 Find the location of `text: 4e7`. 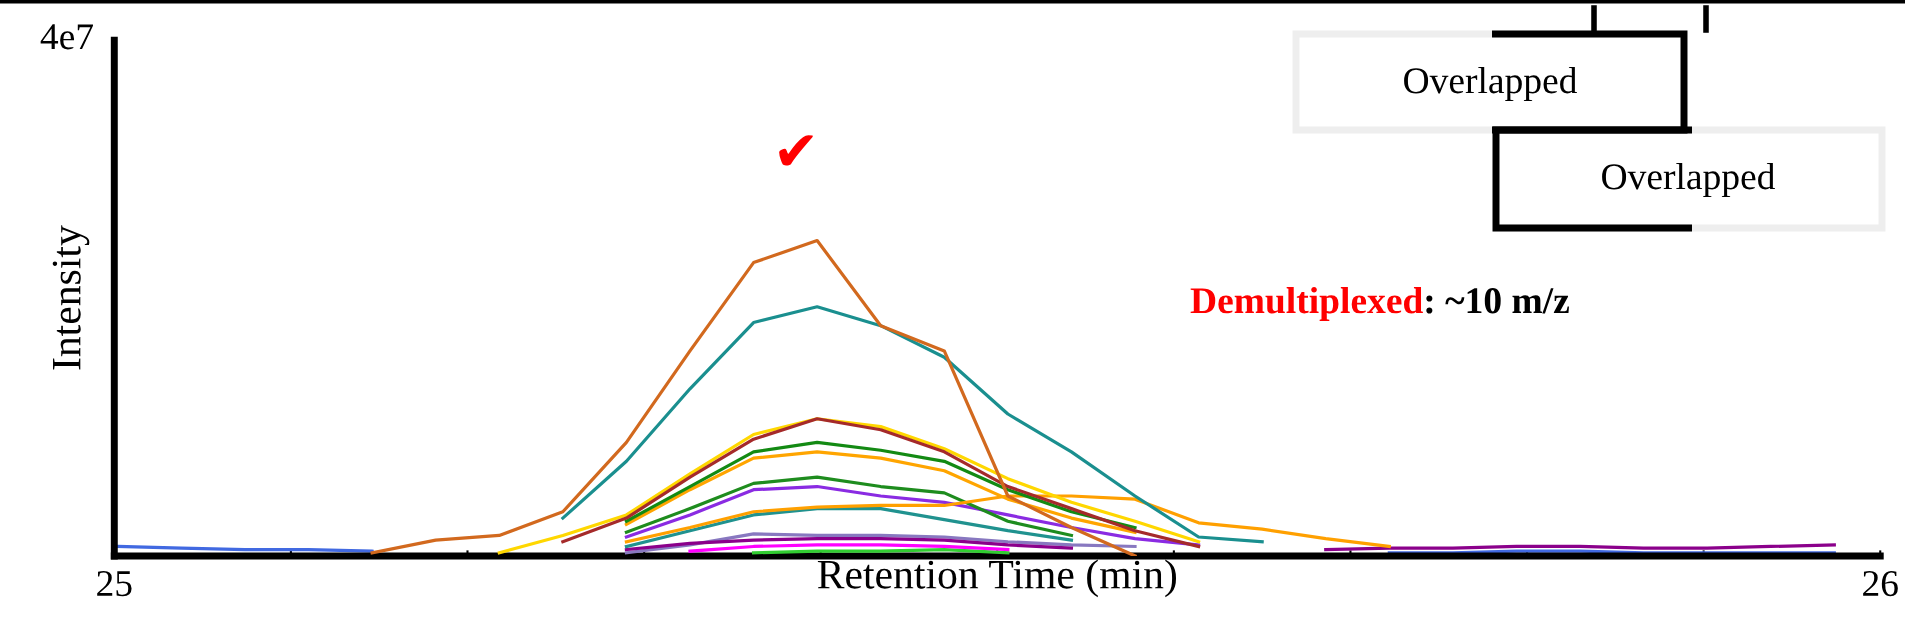

text: 4e7 is located at coordinates (66, 37).